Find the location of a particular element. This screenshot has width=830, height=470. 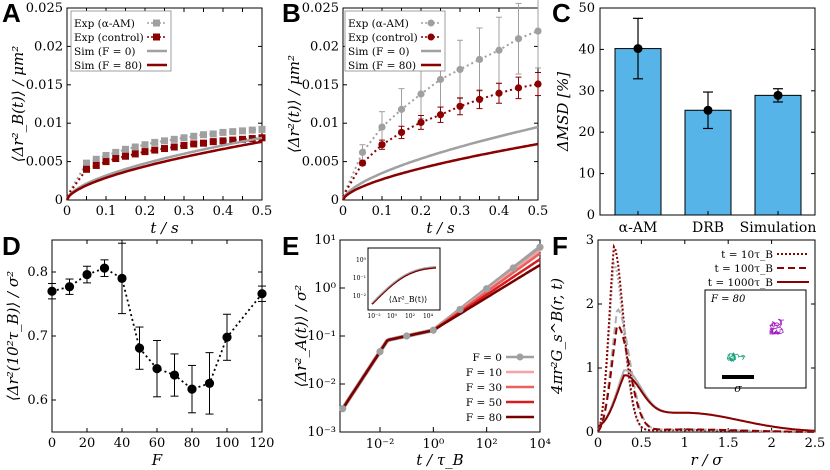

panel-e-series-line is located at coordinates (441, 336).